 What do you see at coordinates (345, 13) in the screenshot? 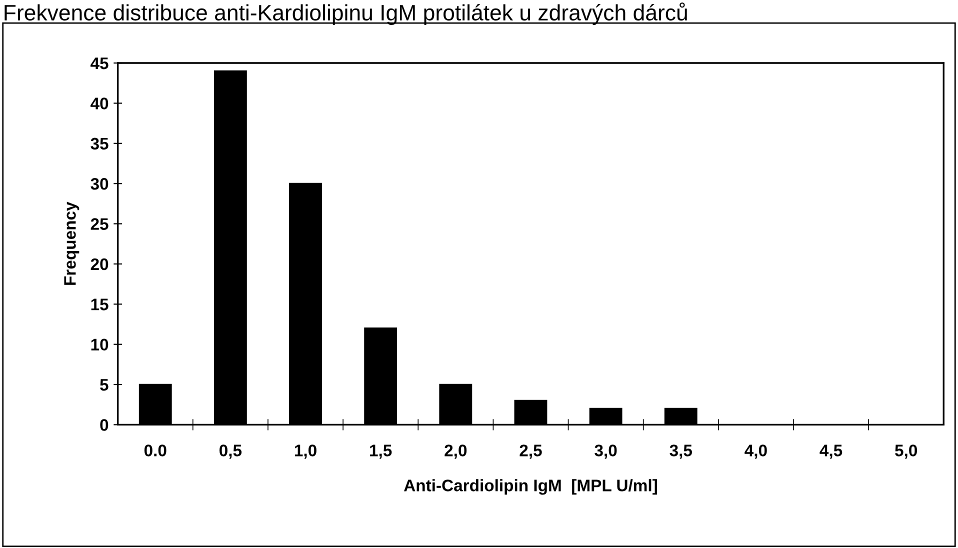
I see `chart-title: Frekvence distribuce anti-Kardiolipinu IgM protilátek u zdravých dárců` at bounding box center [345, 13].